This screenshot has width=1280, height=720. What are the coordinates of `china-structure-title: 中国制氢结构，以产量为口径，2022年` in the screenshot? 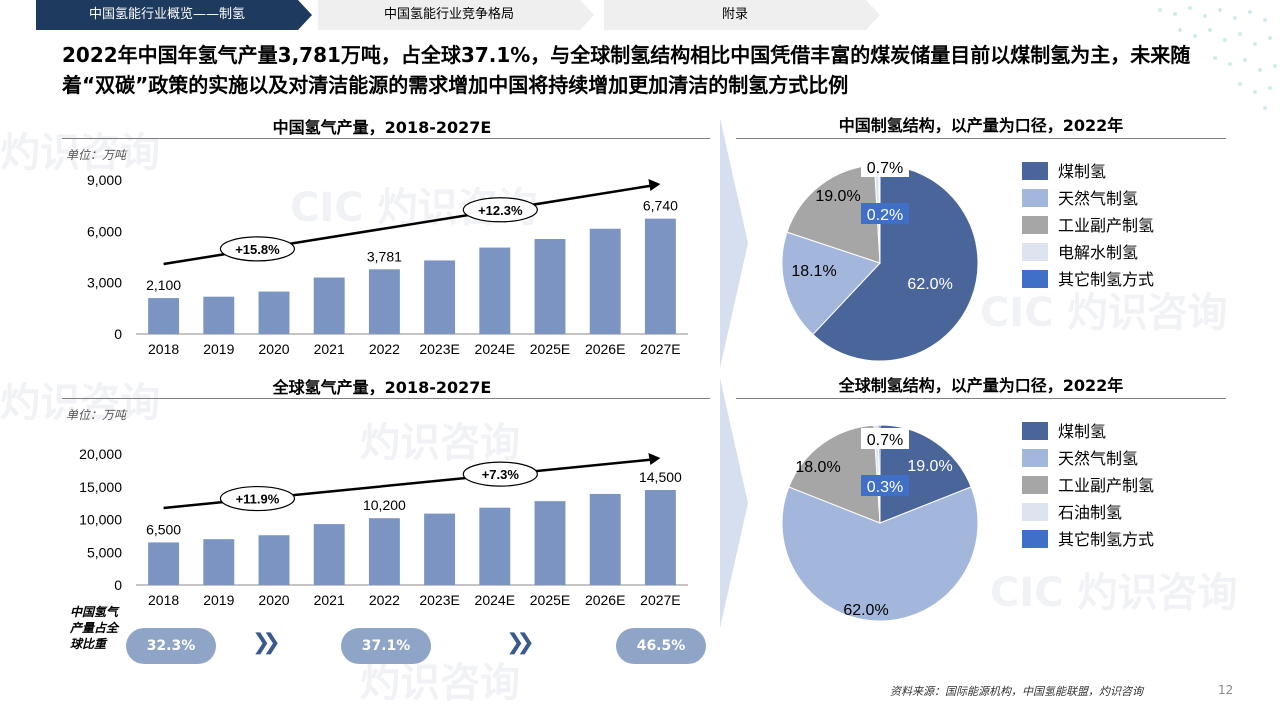 It's located at (981, 125).